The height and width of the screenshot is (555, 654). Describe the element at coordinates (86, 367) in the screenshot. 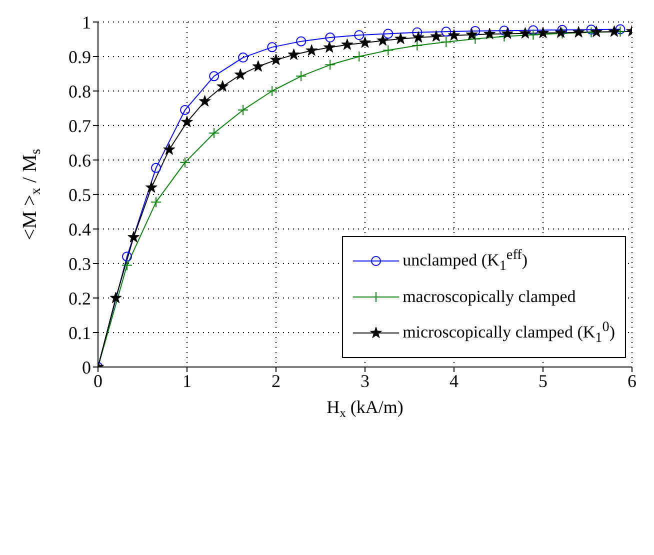

I see `y-tick-label: 0` at that location.